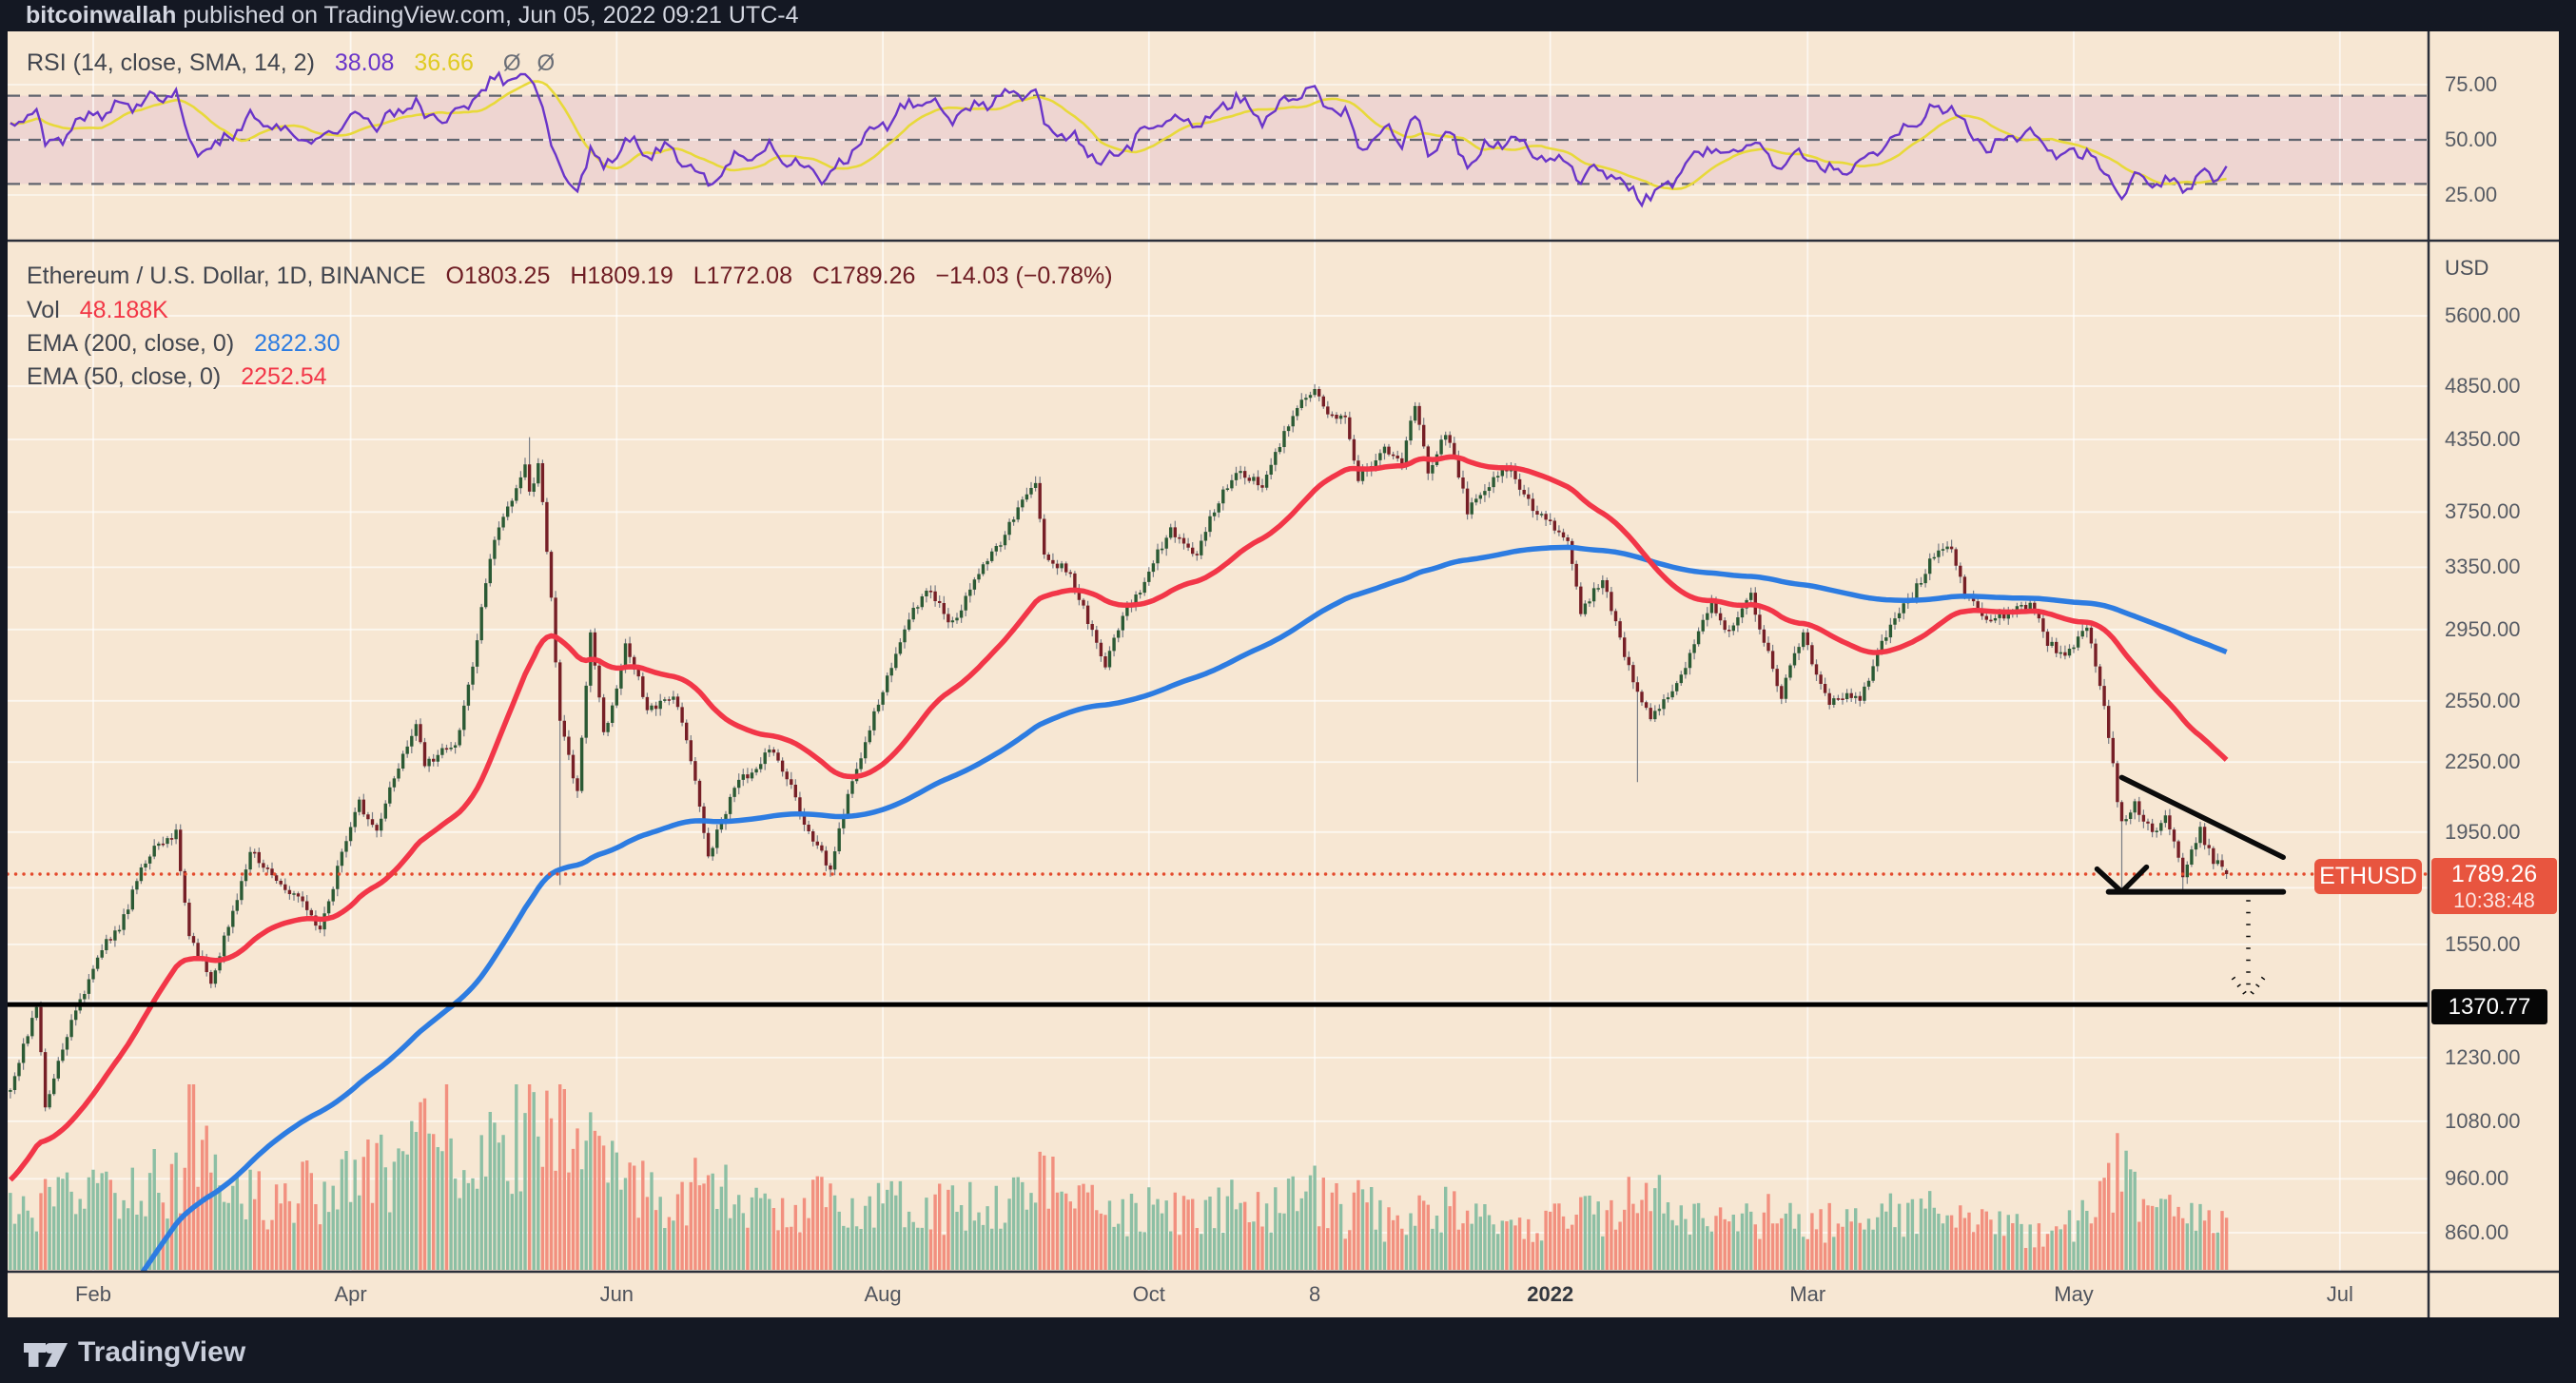 The height and width of the screenshot is (1383, 2576). I want to click on ema50-label: EMA (50, close, 0), so click(124, 377).